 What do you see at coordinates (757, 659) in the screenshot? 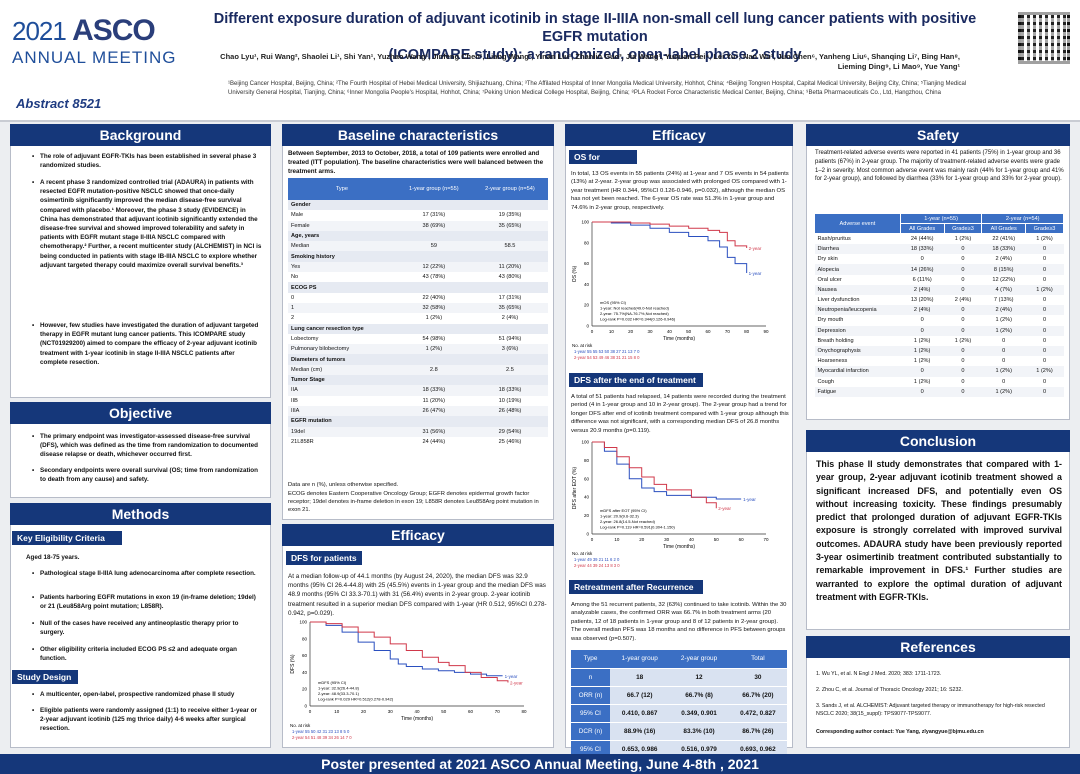
I see `retreatment-col: Total` at bounding box center [757, 659].